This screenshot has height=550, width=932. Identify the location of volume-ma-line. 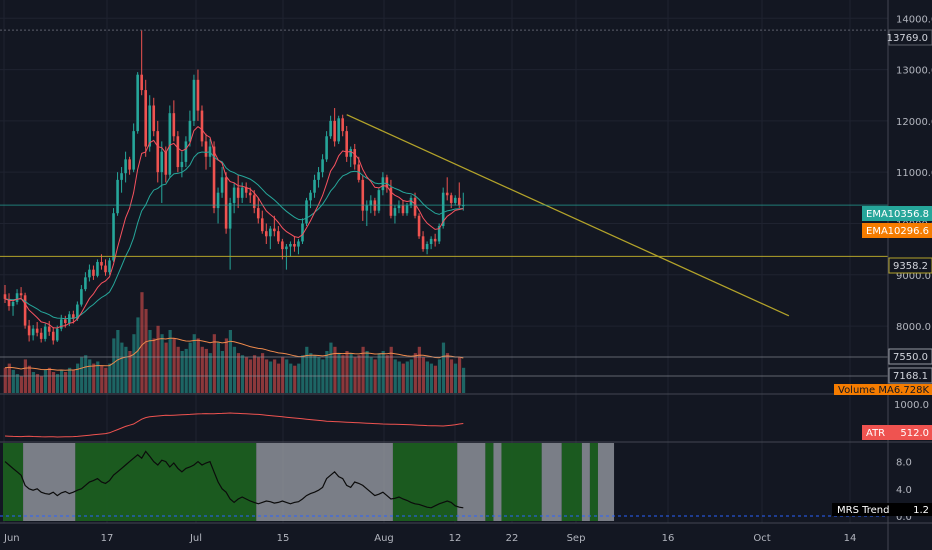
(234, 354).